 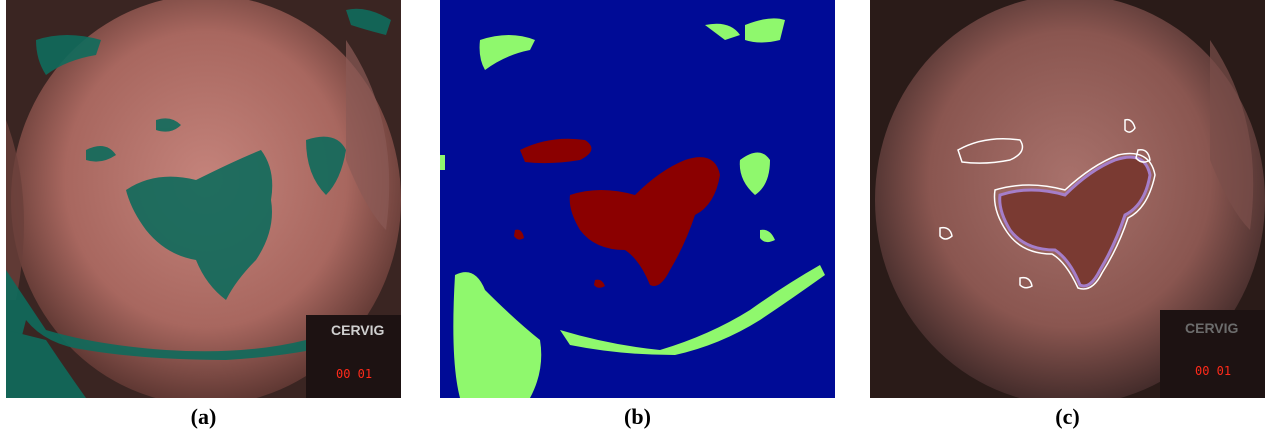 What do you see at coordinates (15, 210) in the screenshot?
I see `wall-fold-left` at bounding box center [15, 210].